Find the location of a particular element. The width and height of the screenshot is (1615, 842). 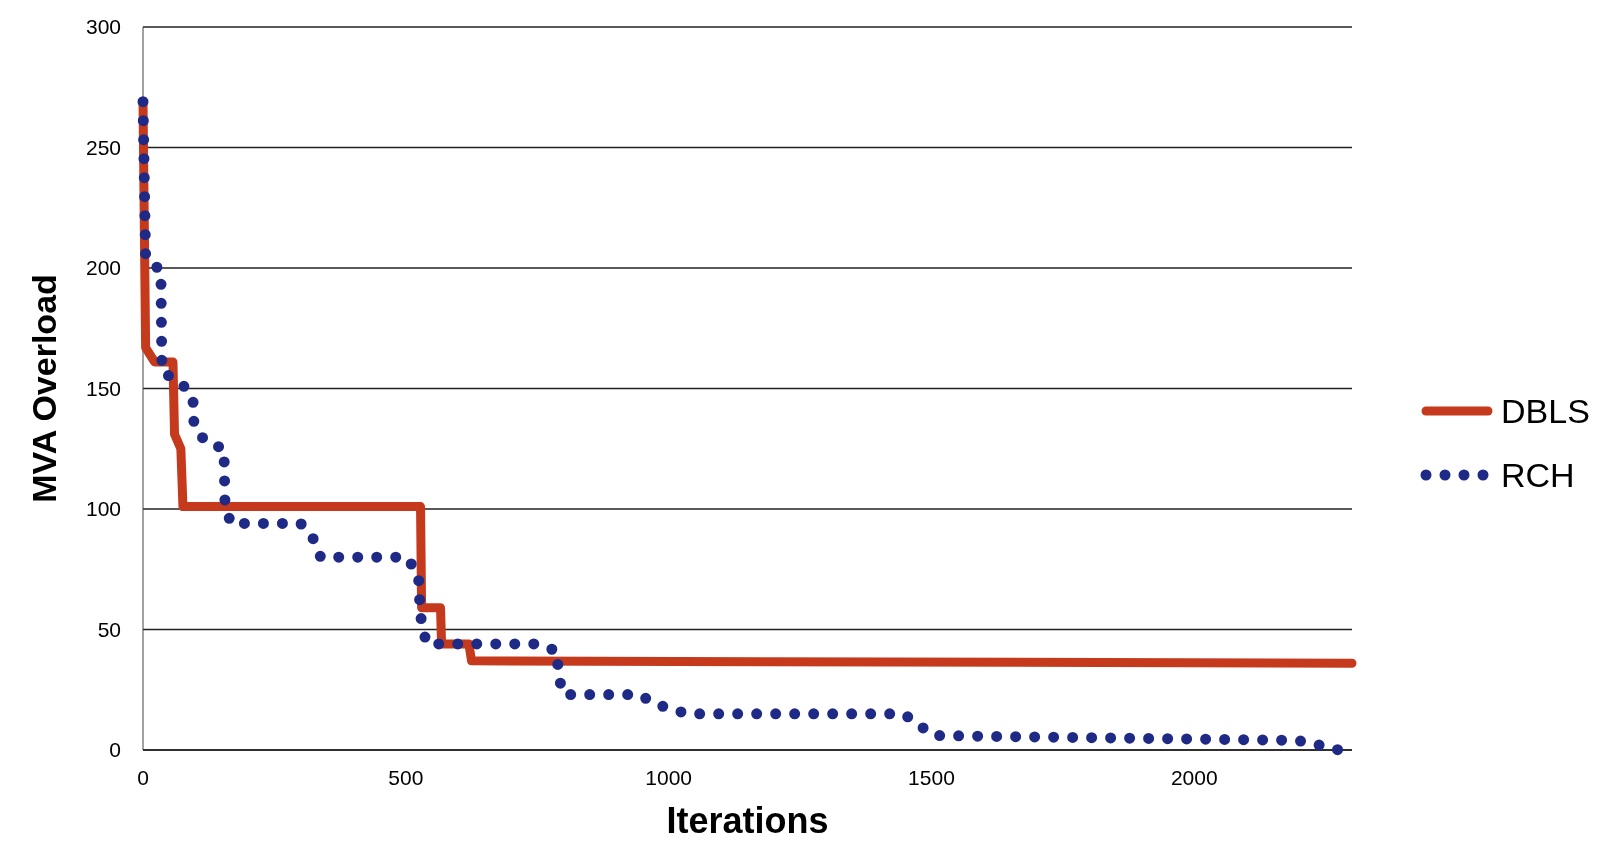

y-tick-label: 200 is located at coordinates (103, 268).